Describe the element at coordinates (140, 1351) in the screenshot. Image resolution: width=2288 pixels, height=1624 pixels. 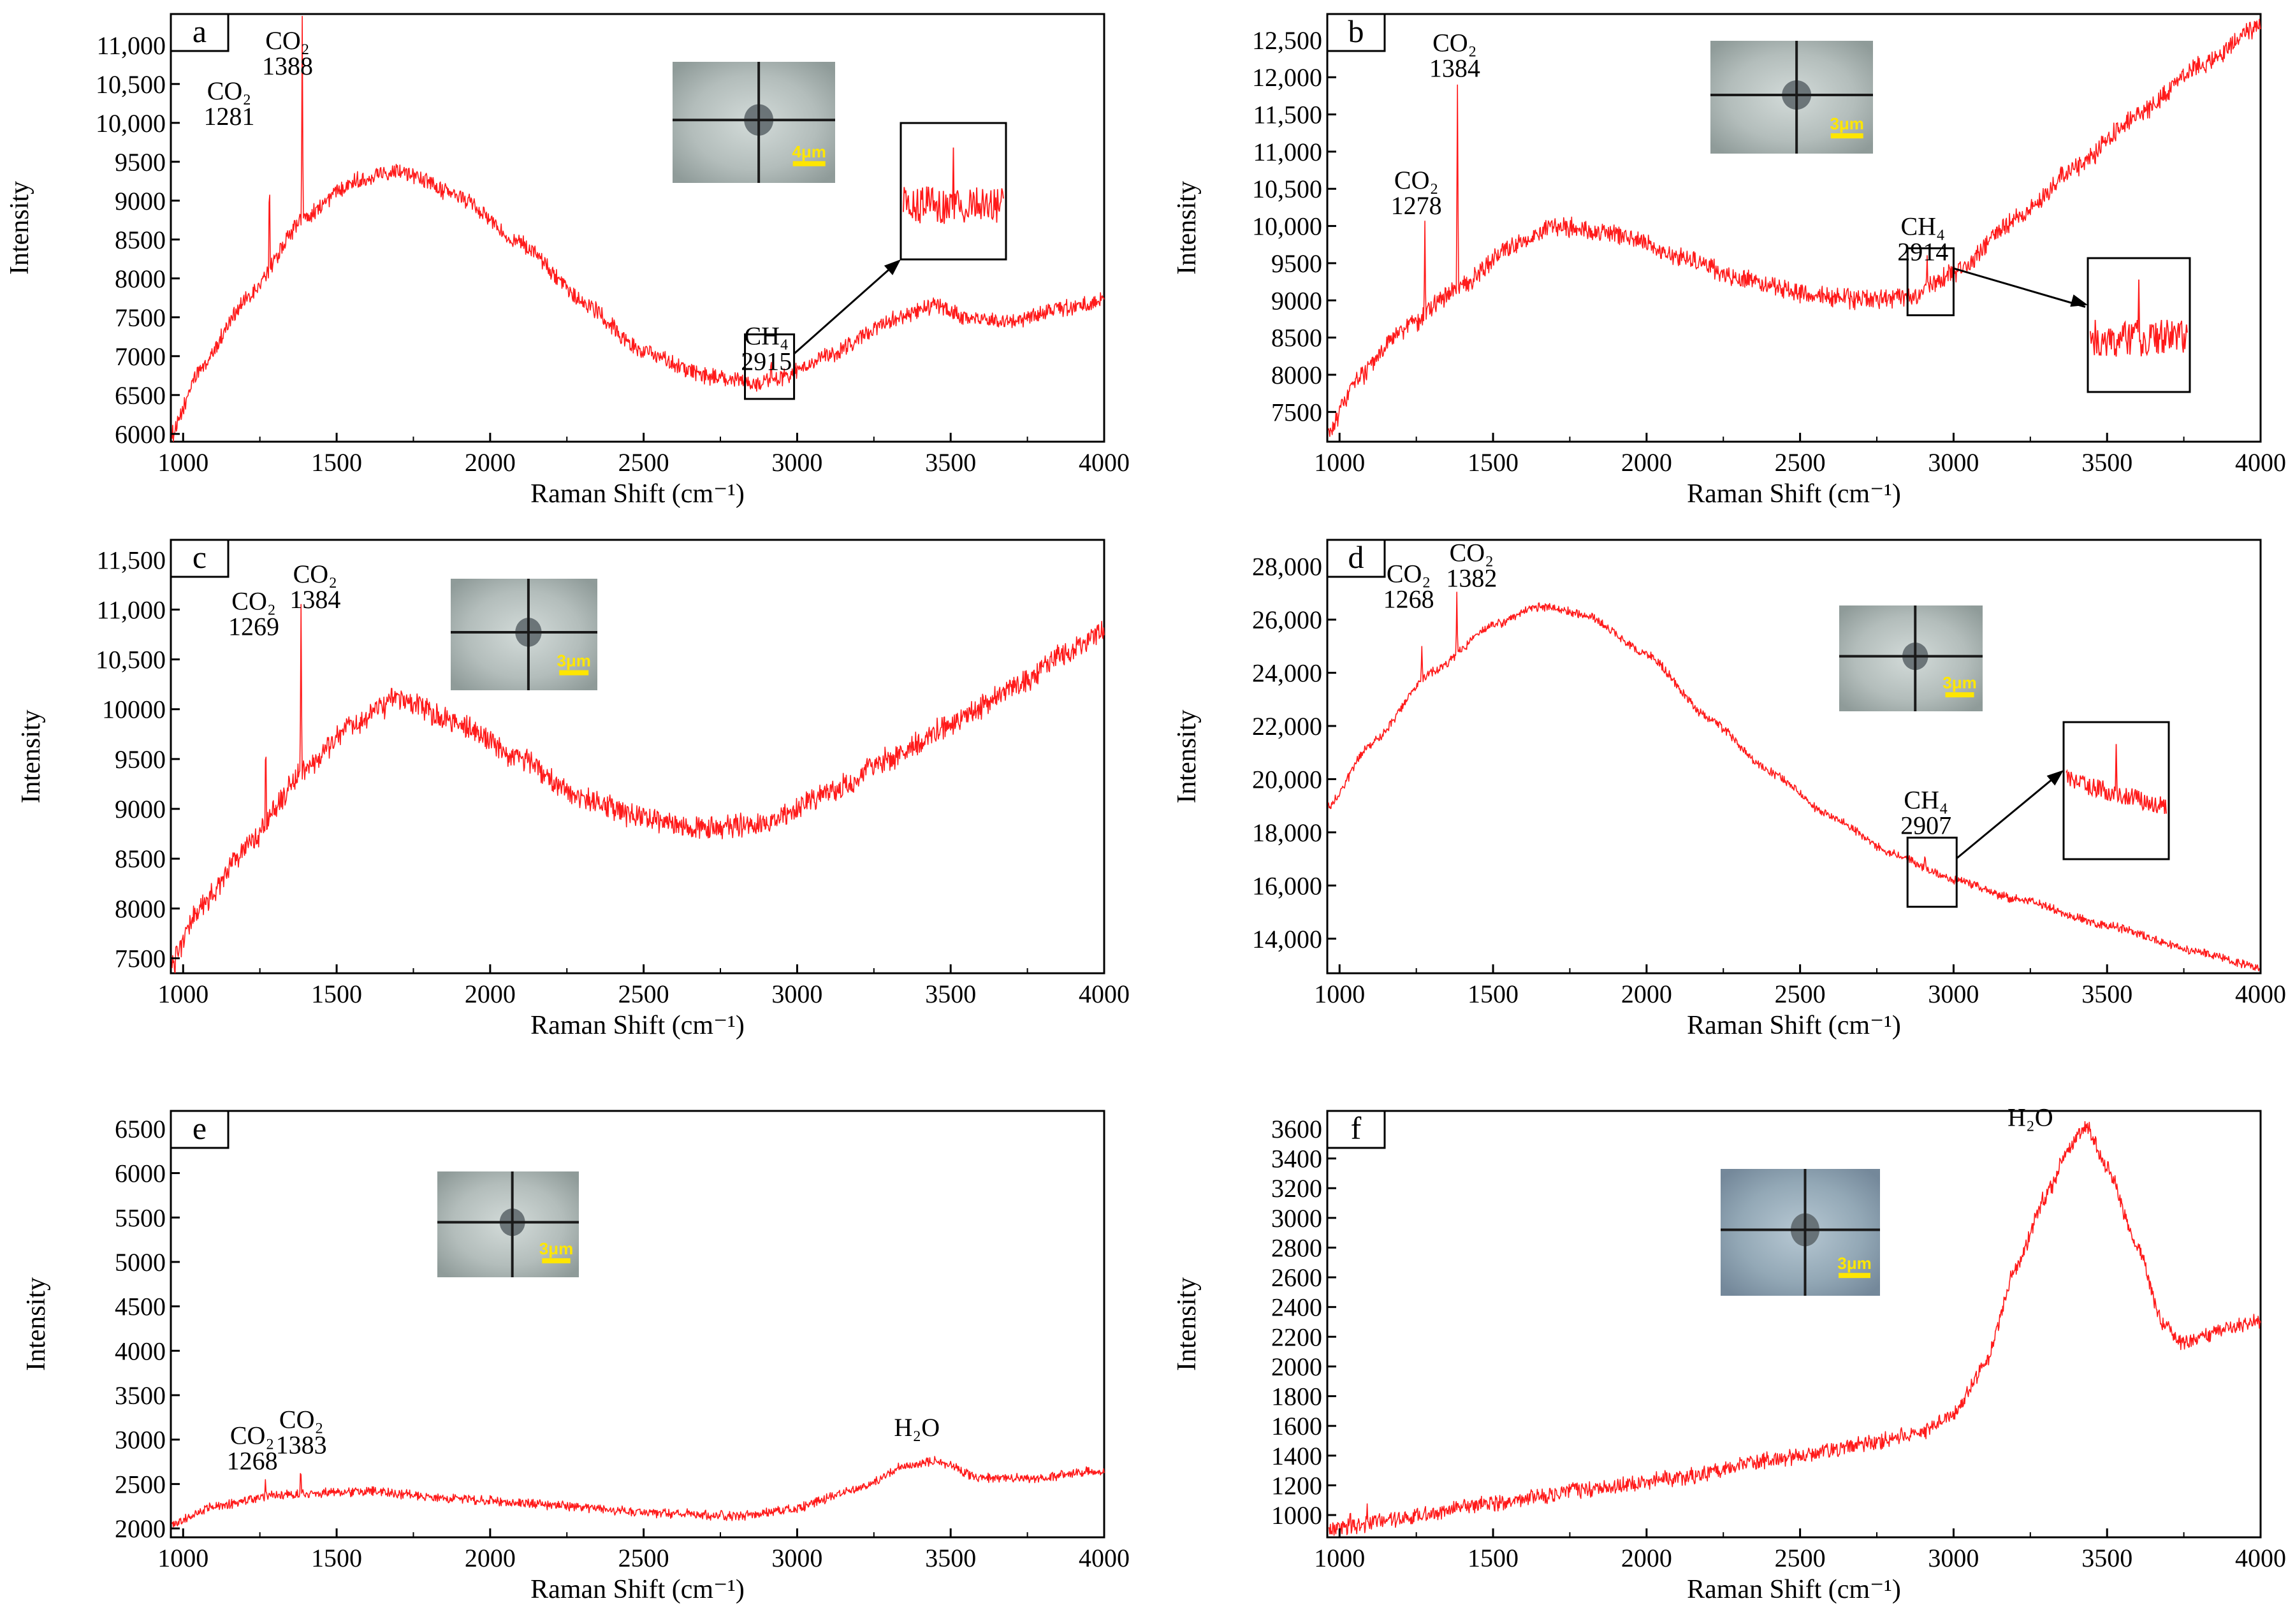
I see `y-tick-label: 4000` at that location.